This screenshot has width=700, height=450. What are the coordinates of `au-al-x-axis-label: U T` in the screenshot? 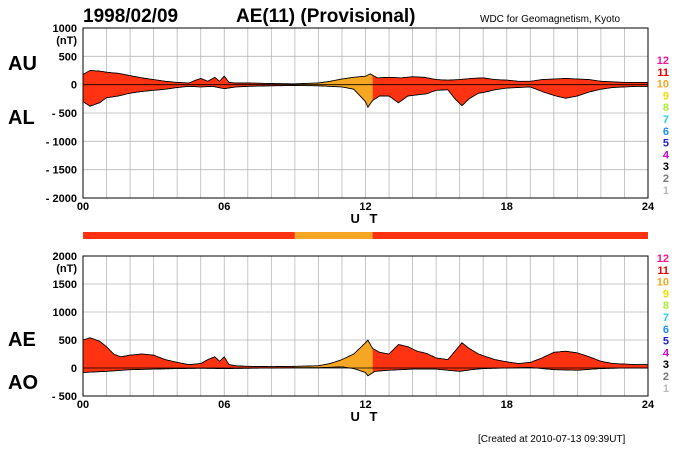 It's located at (366, 218).